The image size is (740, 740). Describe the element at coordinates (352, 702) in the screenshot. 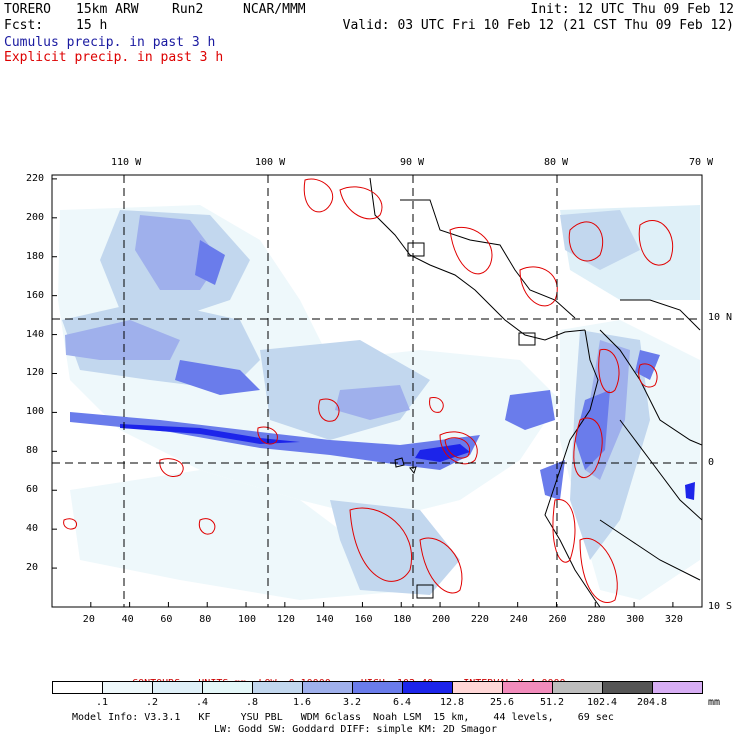

I see `colorbar-label: 3.2` at that location.